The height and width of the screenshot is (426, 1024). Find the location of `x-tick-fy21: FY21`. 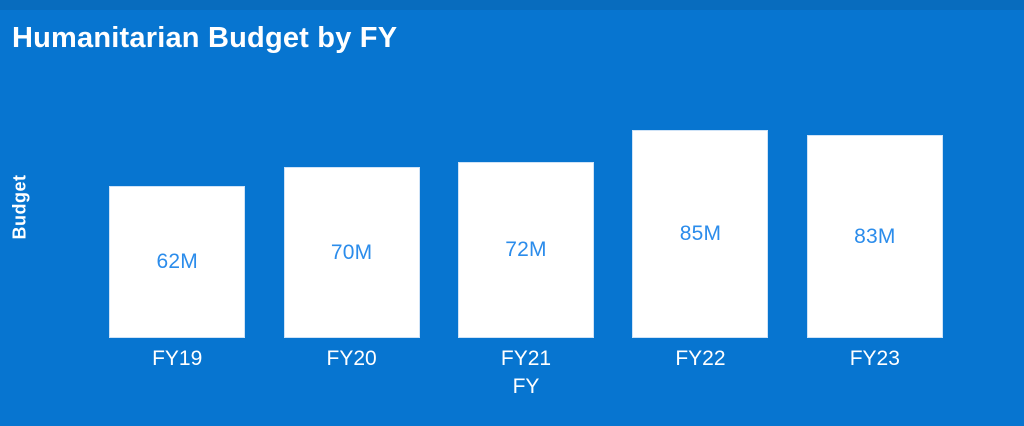

x-tick-fy21: FY21 is located at coordinates (526, 358).